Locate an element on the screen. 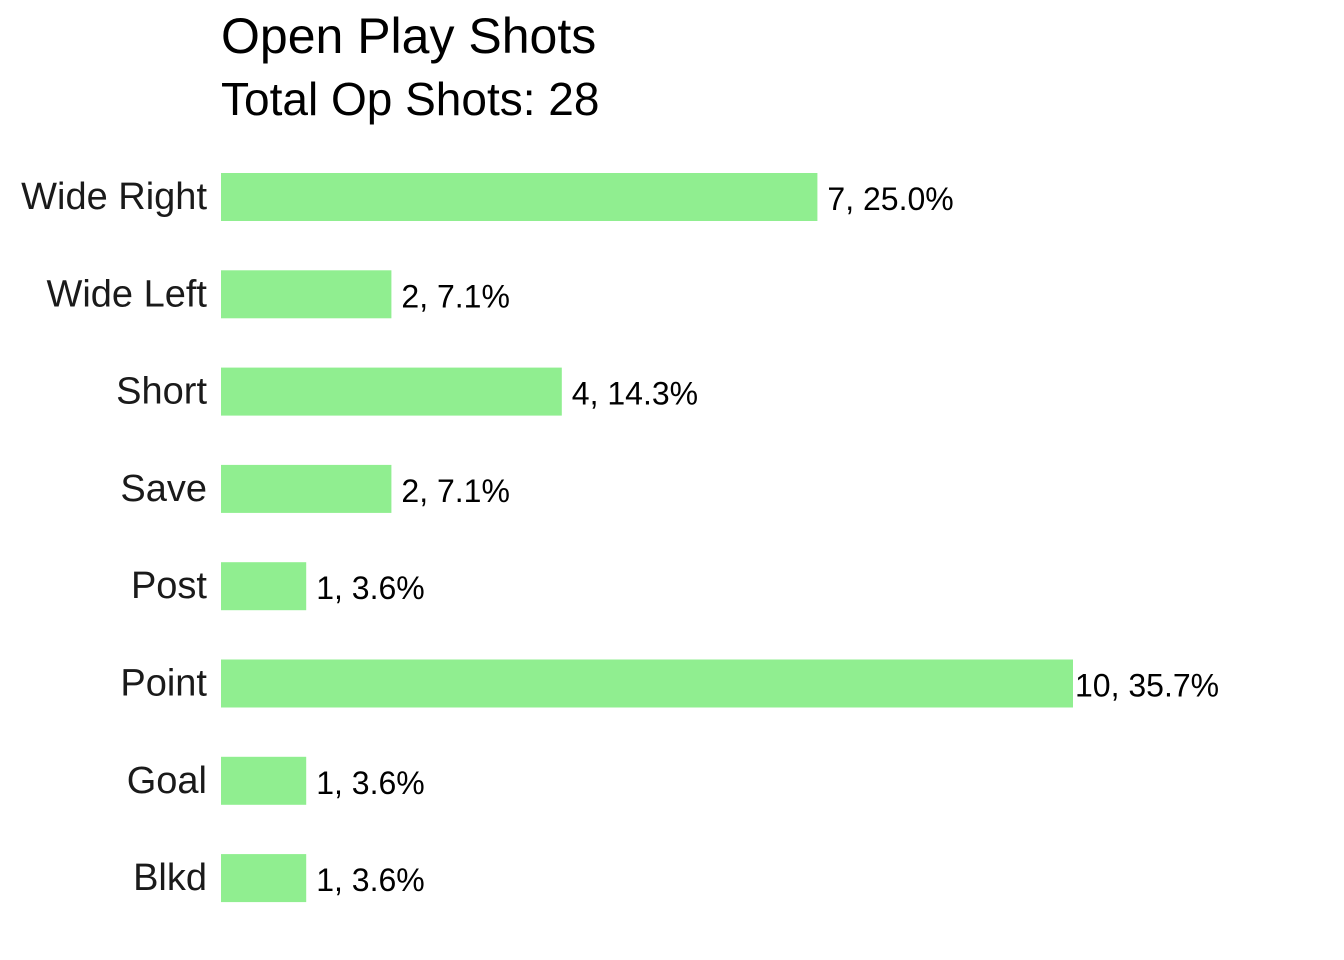 This screenshot has height=960, width=1344. bar-goal is located at coordinates (264, 780).